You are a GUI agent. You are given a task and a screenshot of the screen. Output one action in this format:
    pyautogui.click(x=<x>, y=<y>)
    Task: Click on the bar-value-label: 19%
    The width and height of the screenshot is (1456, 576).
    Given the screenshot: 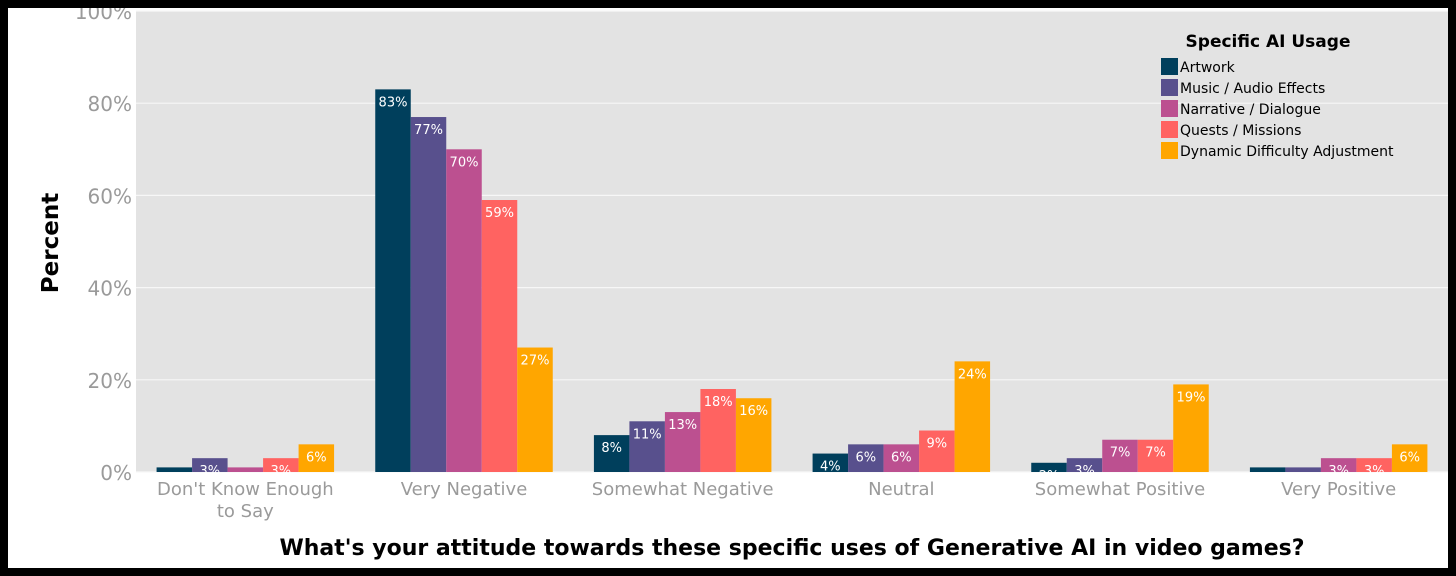 What is the action you would take?
    pyautogui.click(x=1191, y=397)
    